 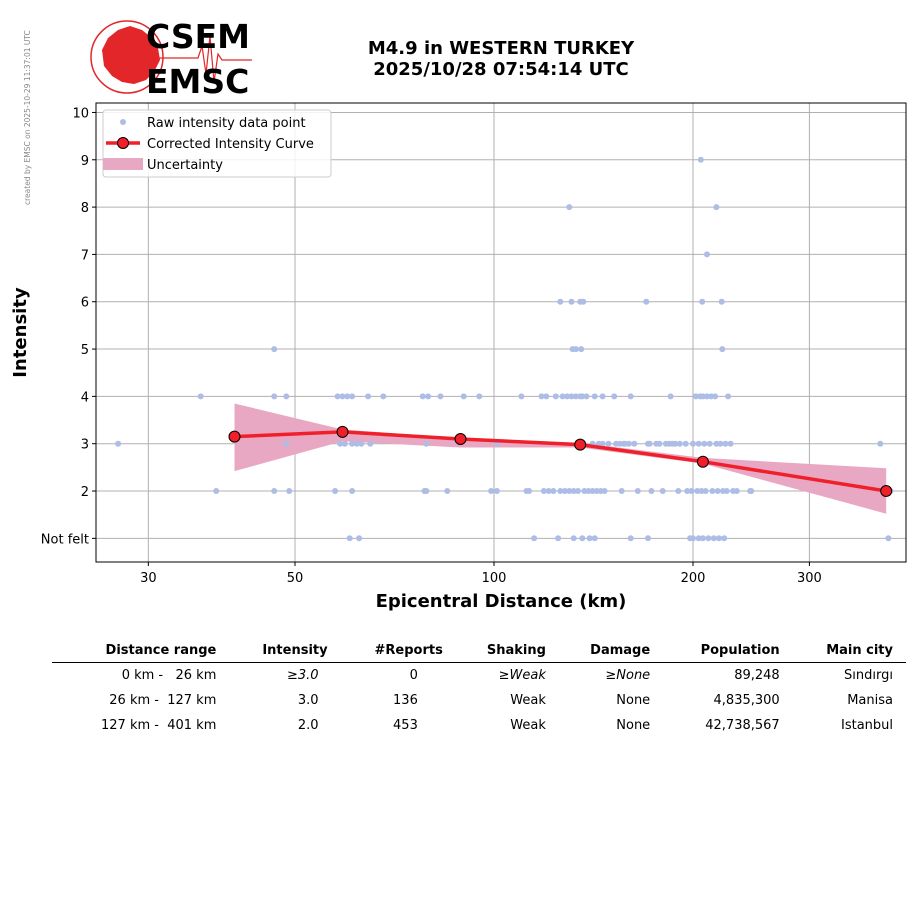 I want to click on header-distance: Distance range, so click(x=141, y=651).